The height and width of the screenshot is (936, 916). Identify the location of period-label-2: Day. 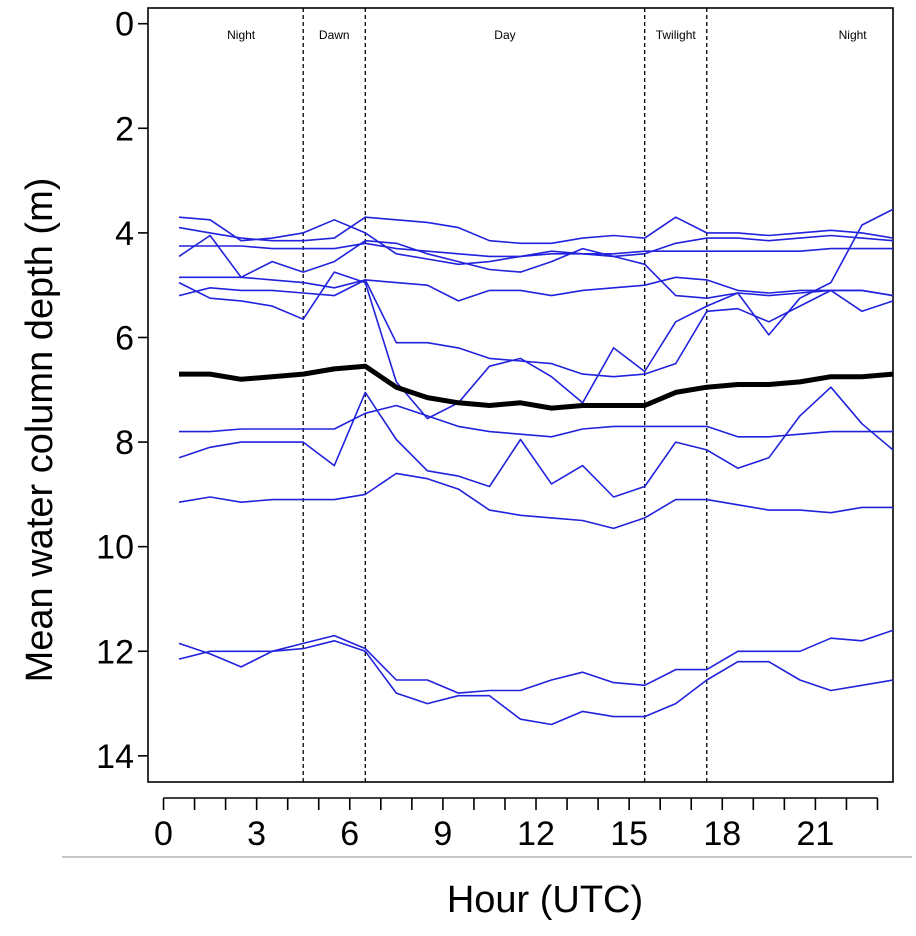
(504, 35).